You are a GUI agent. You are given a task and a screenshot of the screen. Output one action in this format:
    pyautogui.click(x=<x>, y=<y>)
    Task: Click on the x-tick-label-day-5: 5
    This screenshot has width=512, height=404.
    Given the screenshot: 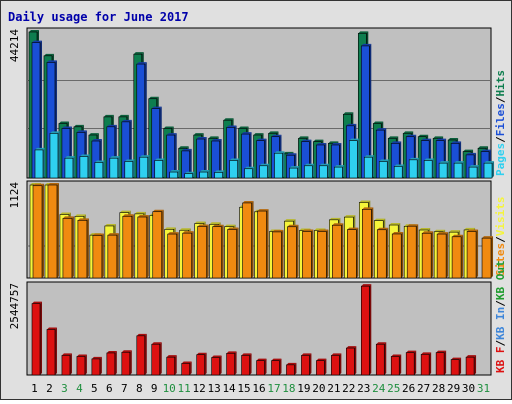 What is the action you would take?
    pyautogui.click(x=94, y=388)
    